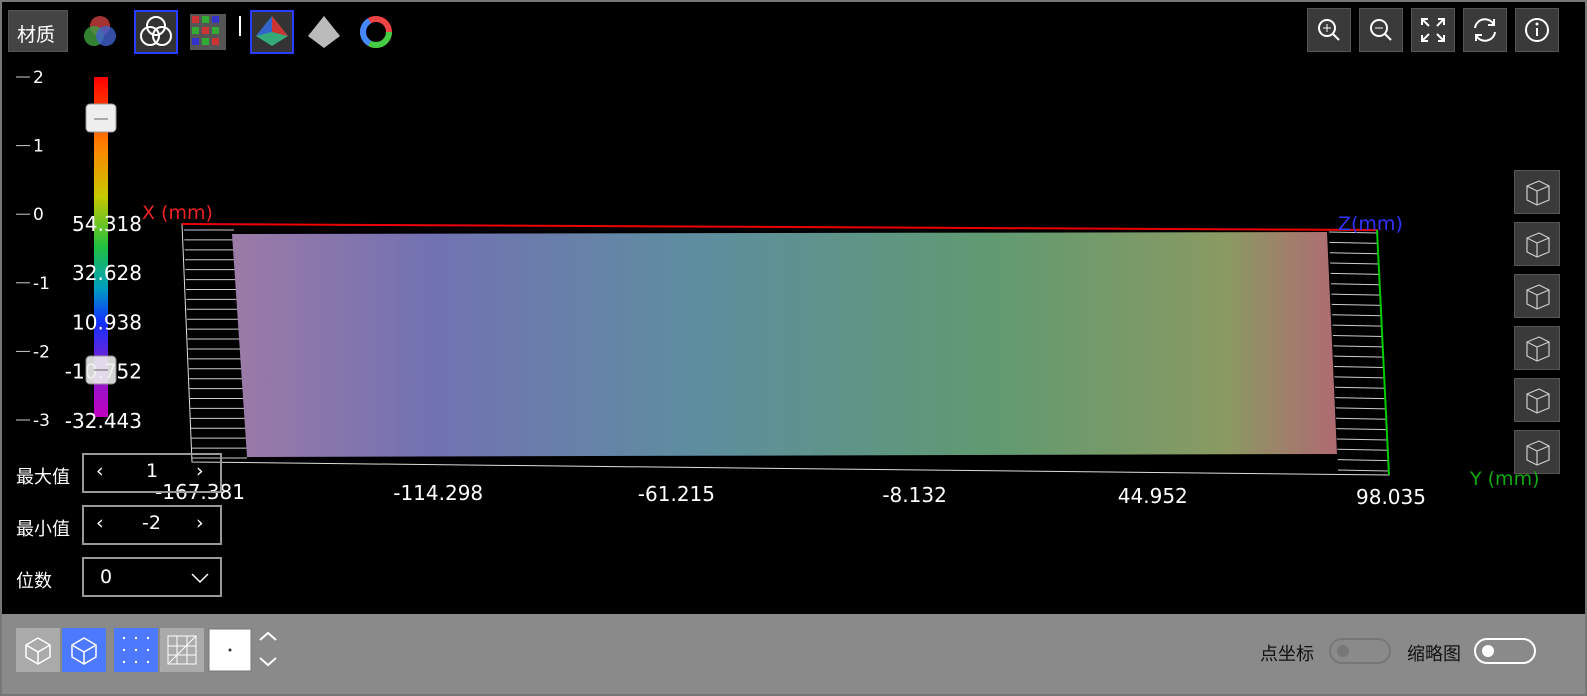  What do you see at coordinates (177, 213) in the screenshot?
I see `x-axis-title: X (mm)` at bounding box center [177, 213].